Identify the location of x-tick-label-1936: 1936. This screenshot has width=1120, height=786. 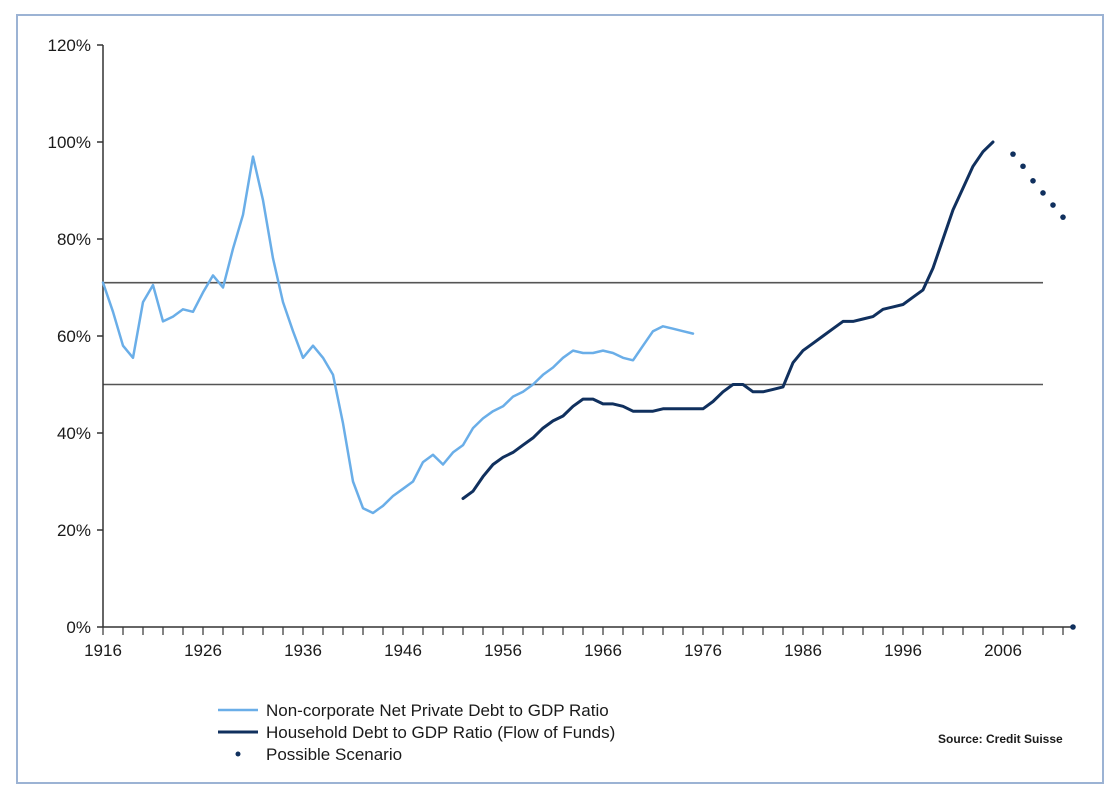
(303, 650).